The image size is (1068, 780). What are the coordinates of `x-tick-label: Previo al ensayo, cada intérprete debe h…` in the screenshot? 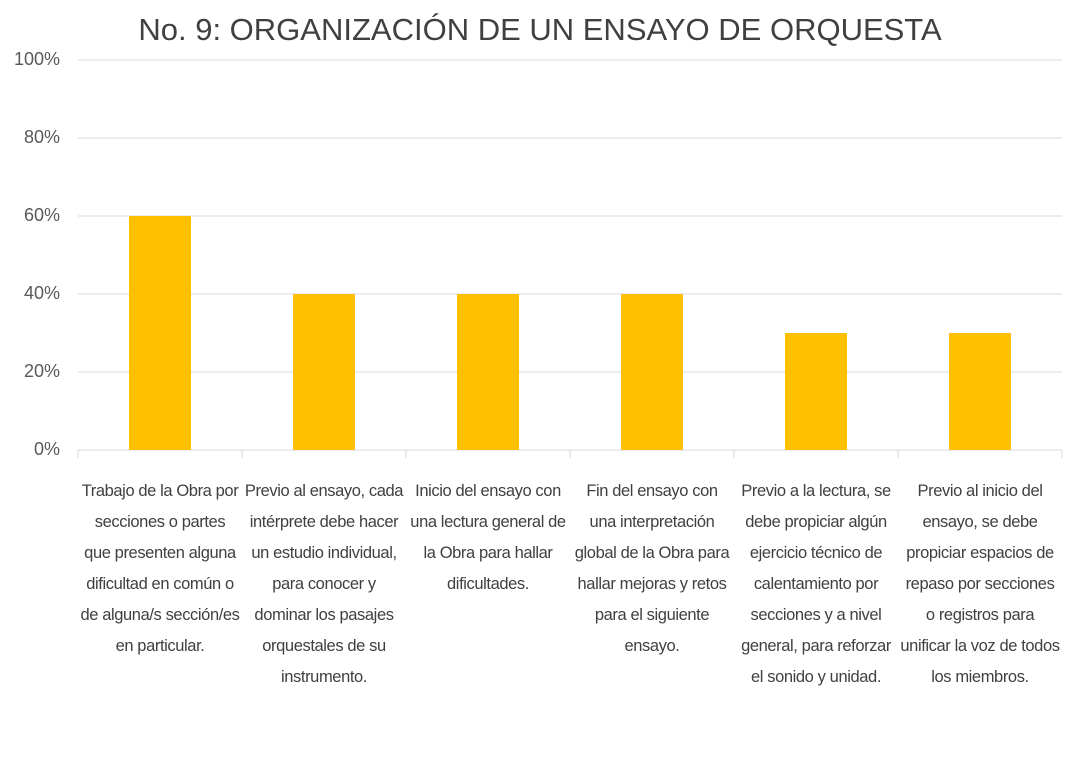 It's located at (324, 584).